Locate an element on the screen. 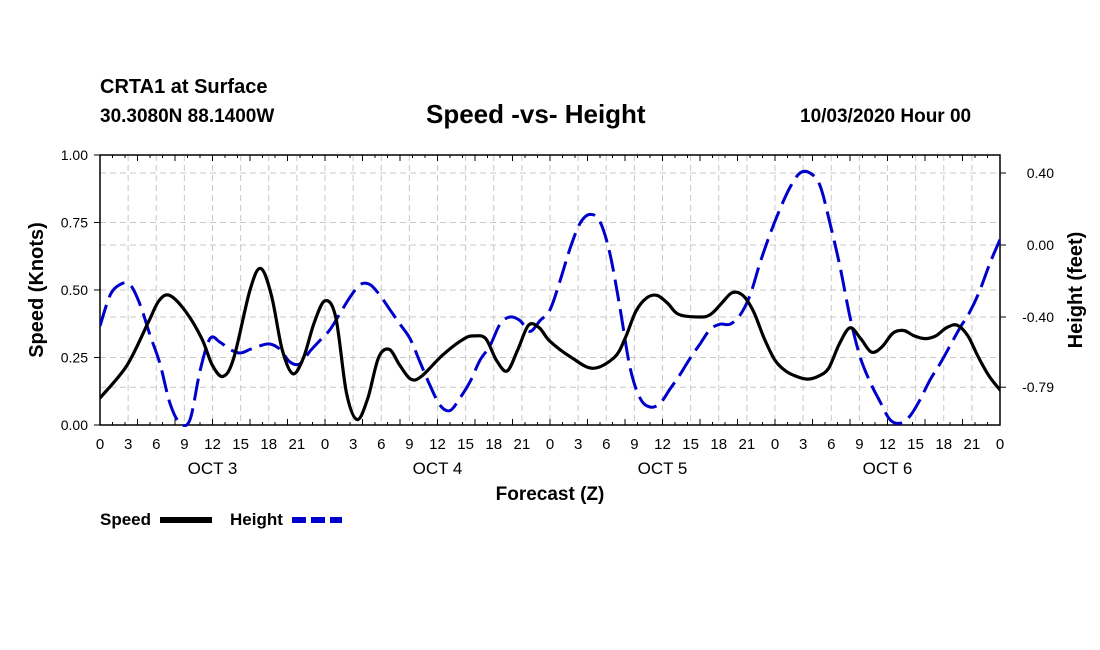 The width and height of the screenshot is (1100, 650). x-day-label: OCT 6 is located at coordinates (888, 468).